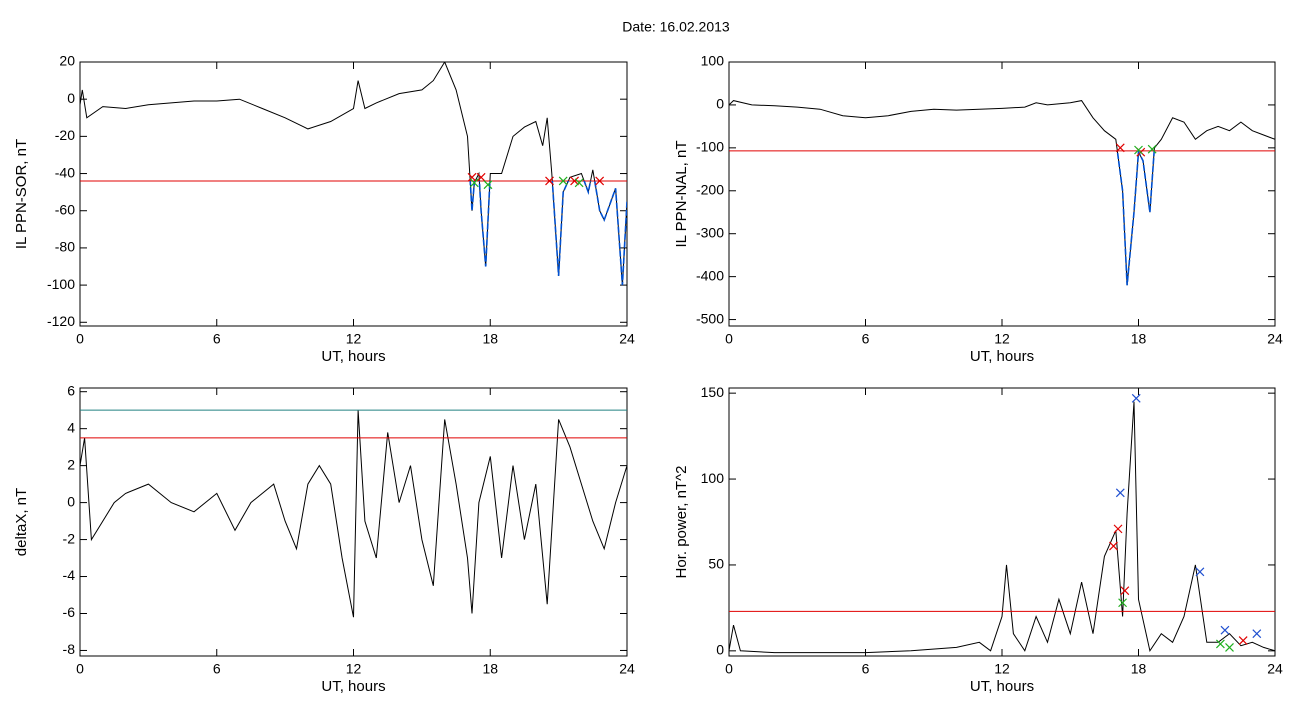 This screenshot has width=1300, height=705. I want to click on y-tick-label: -6, so click(69, 612).